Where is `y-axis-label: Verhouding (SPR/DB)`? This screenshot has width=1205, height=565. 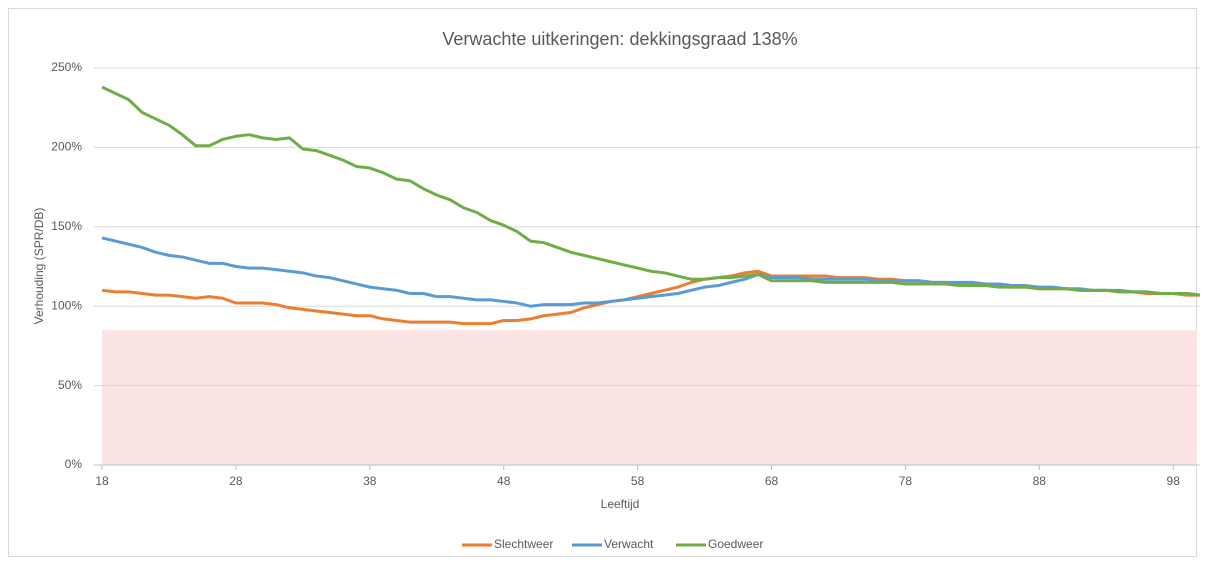 y-axis-label: Verhouding (SPR/DB) is located at coordinates (39, 266).